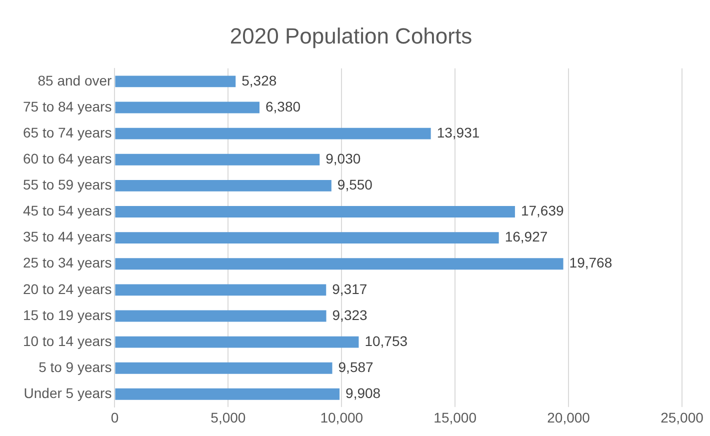 Image resolution: width=710 pixels, height=436 pixels. What do you see at coordinates (67, 314) in the screenshot?
I see `y-tick-label: 15 to 19 years` at bounding box center [67, 314].